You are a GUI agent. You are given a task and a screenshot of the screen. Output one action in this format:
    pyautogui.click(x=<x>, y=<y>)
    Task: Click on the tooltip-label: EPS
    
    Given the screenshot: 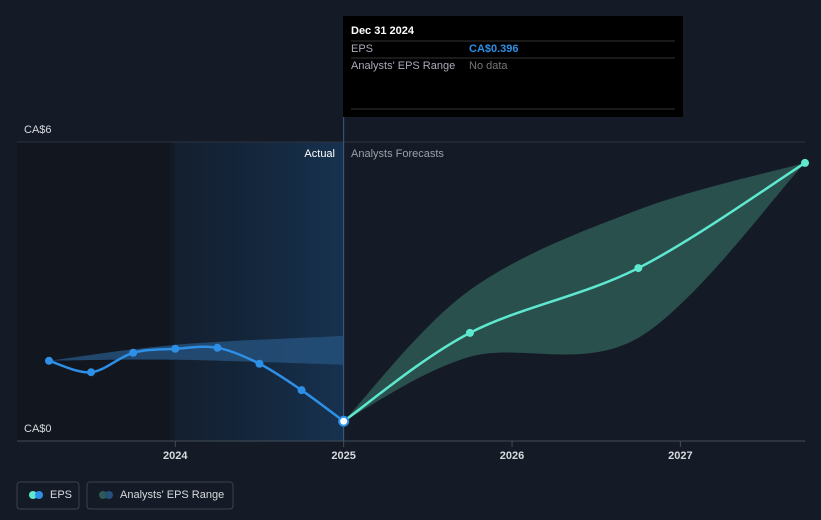 What is the action you would take?
    pyautogui.click(x=362, y=49)
    